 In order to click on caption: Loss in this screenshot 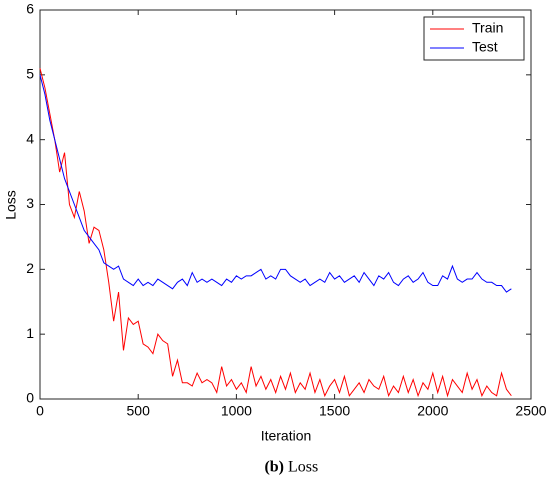, I will do `click(303, 467)`.